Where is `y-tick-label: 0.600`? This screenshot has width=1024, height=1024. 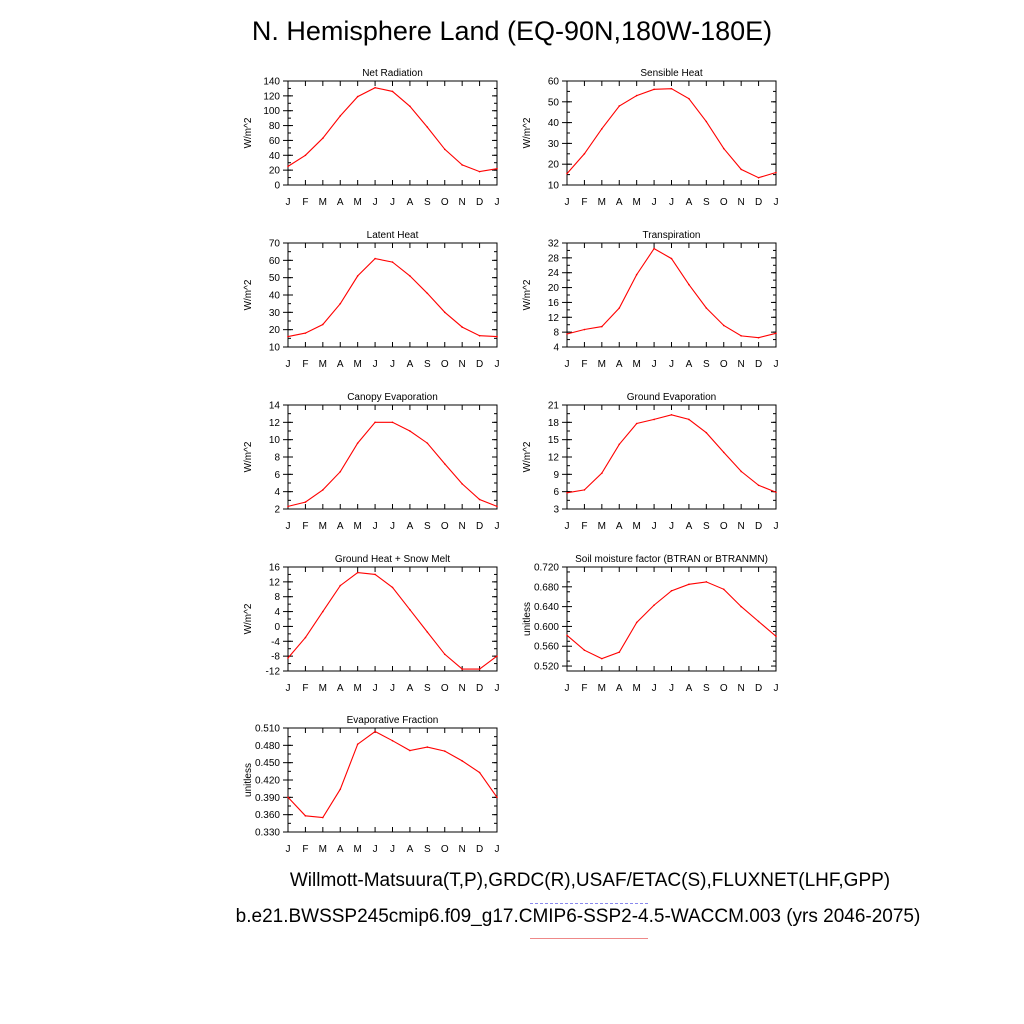
y-tick-label: 0.600 is located at coordinates (546, 627).